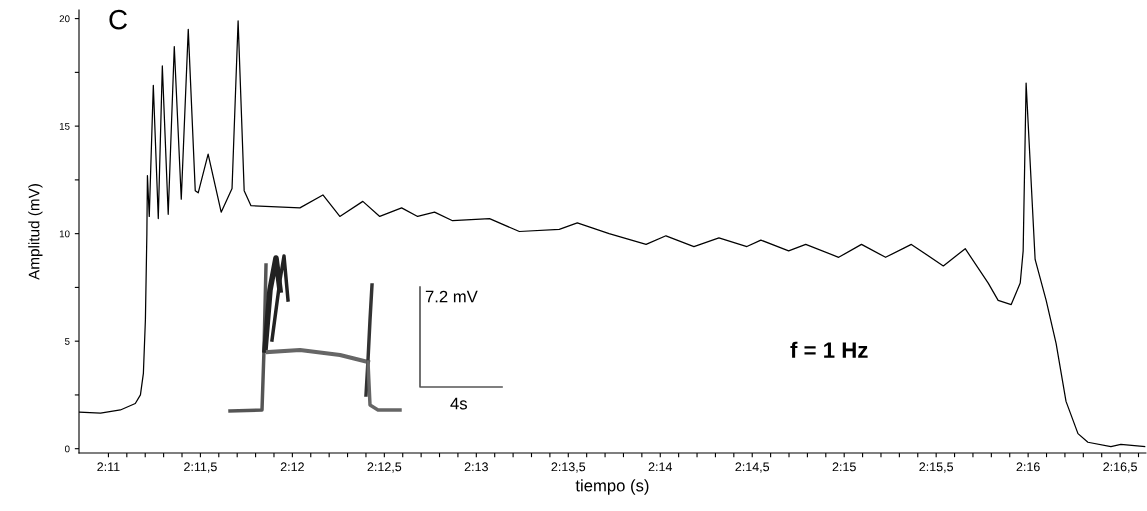 This screenshot has width=1147, height=511. Describe the element at coordinates (568, 467) in the screenshot. I see `x-tick-label: 2:13,5` at that location.